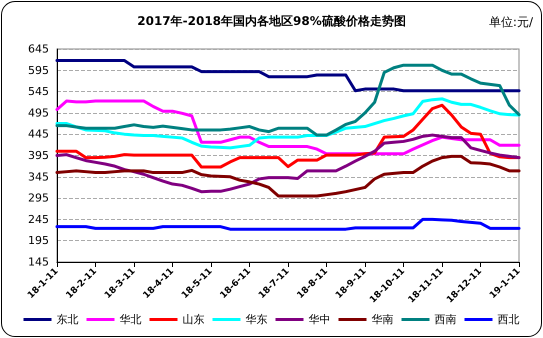  Describe the element at coordinates (38, 155) in the screenshot. I see `y-tick-label: 395` at that location.